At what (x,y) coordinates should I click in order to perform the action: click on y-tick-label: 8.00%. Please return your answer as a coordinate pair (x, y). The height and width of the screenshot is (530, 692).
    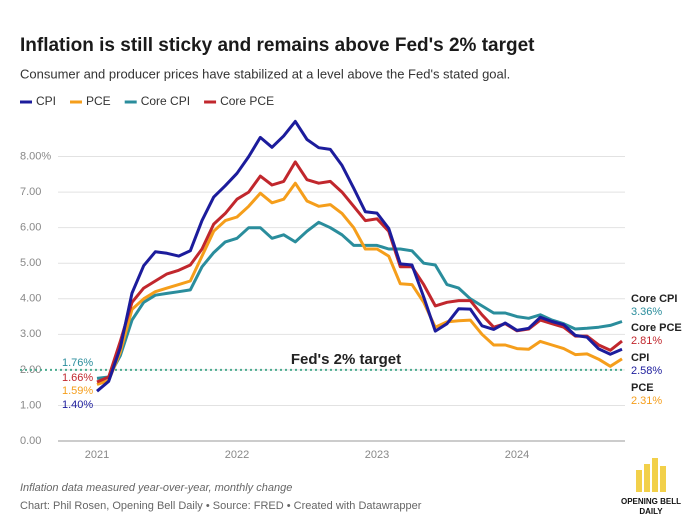
    Looking at the image, I should click on (35, 156).